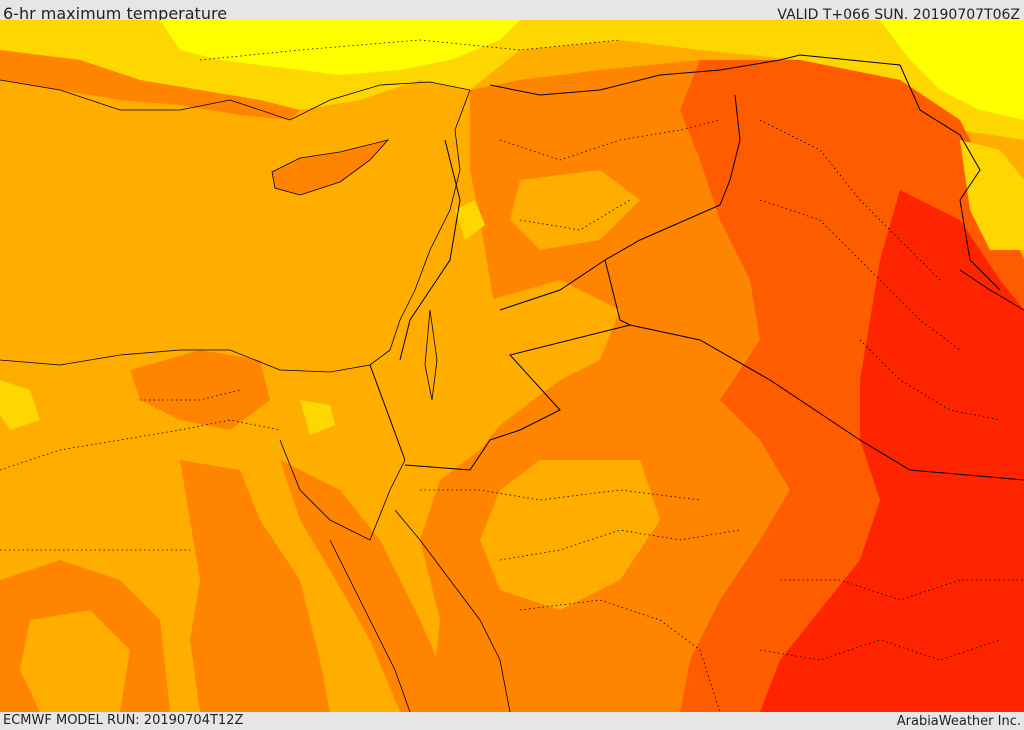 This screenshot has width=1024, height=730. I want to click on band-amber-syria, so click(575, 210).